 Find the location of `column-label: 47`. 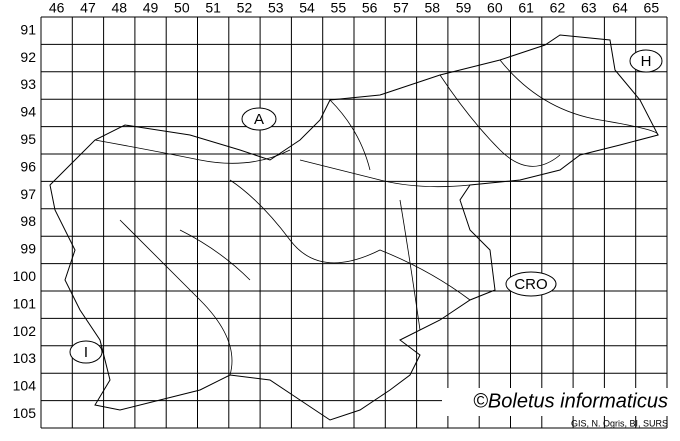

column-label: 47 is located at coordinates (88, 8).